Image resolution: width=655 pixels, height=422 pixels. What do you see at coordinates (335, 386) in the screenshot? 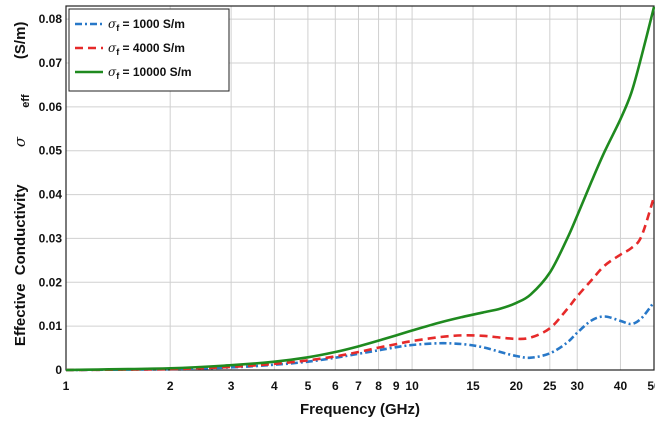
I see `x-tick-label: 6` at bounding box center [335, 386].